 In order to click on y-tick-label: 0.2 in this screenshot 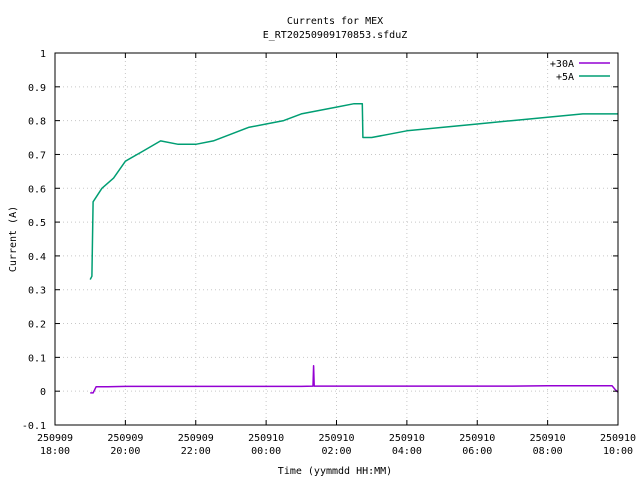, I will do `click(37, 325)`.